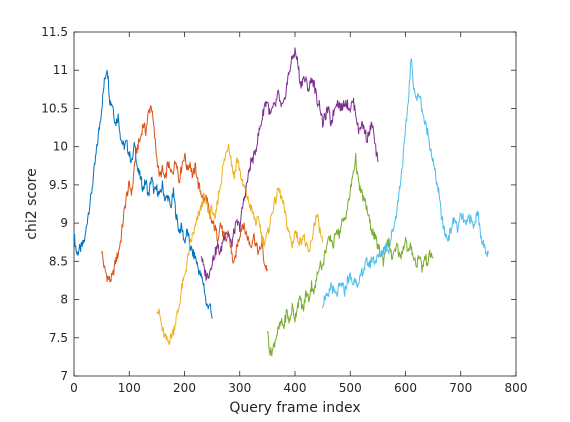 Image resolution: width=570 pixels, height=422 pixels. Describe the element at coordinates (58, 185) in the screenshot. I see `y-tick-label: 9.5` at that location.